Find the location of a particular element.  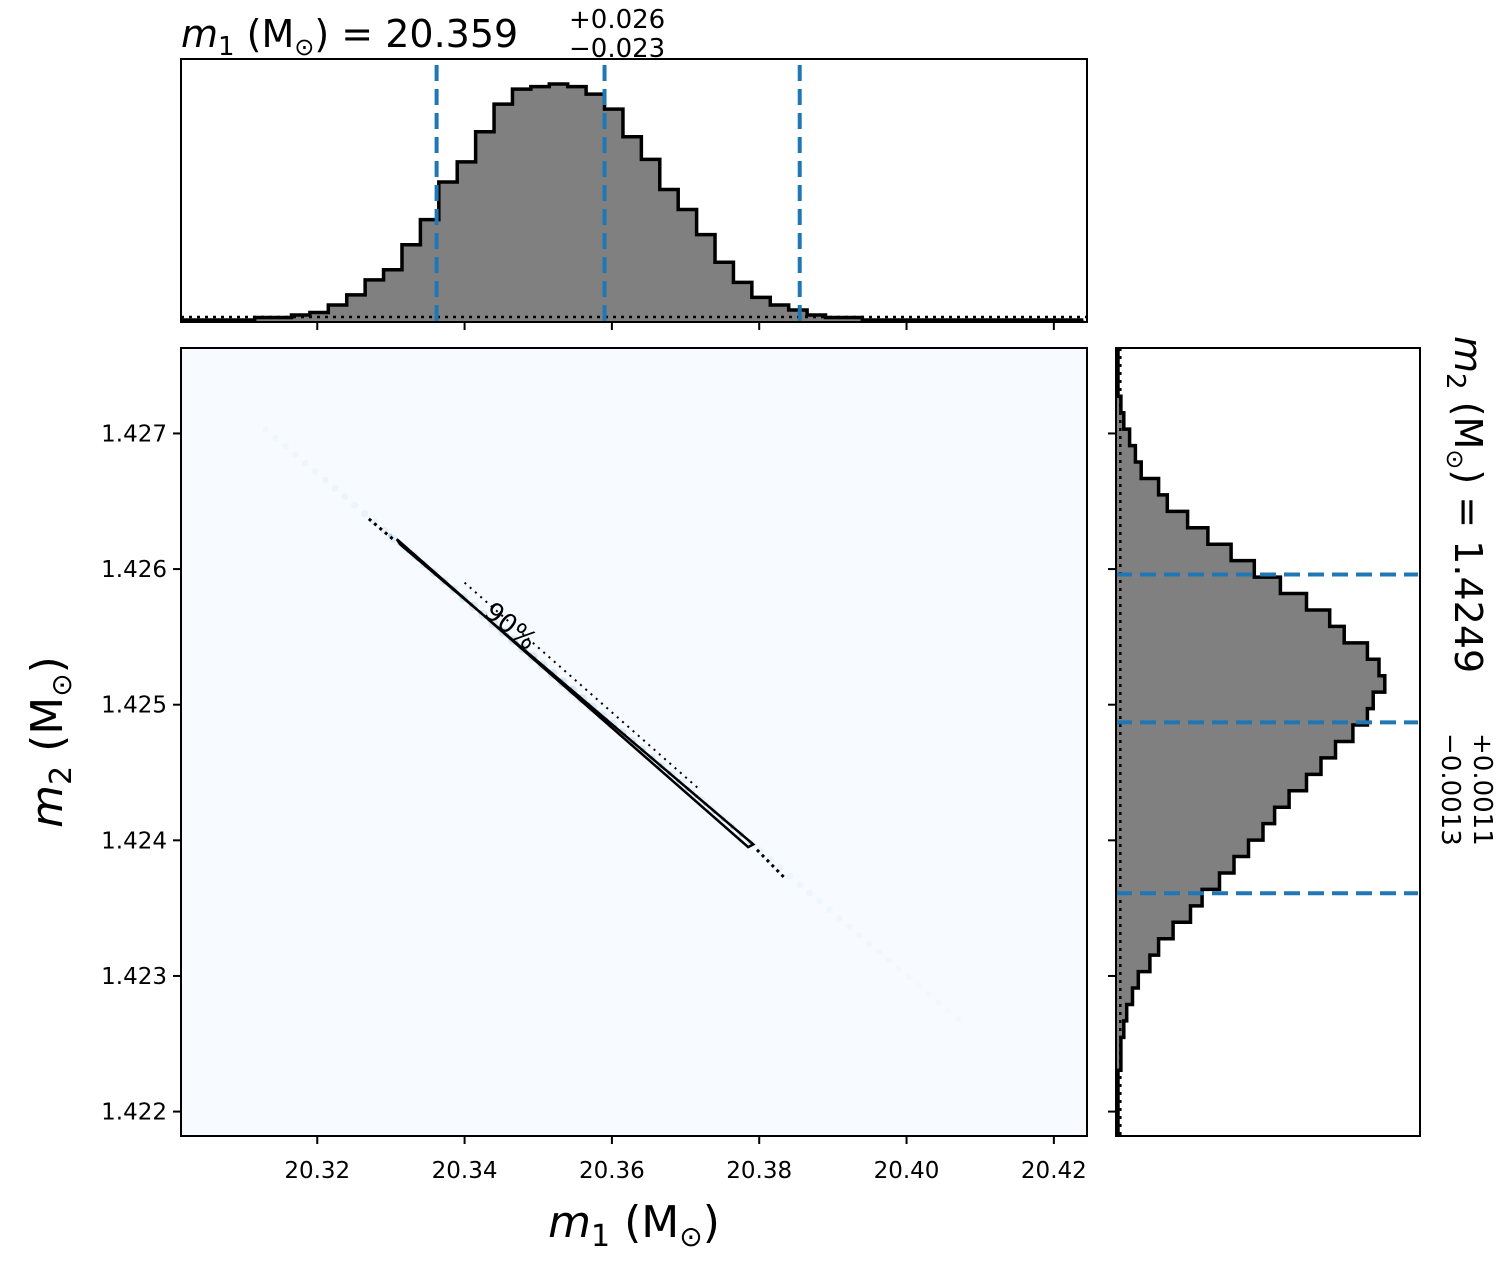

m1-panel-title: m1 (M⊙) = 20.359 is located at coordinates (349, 37).